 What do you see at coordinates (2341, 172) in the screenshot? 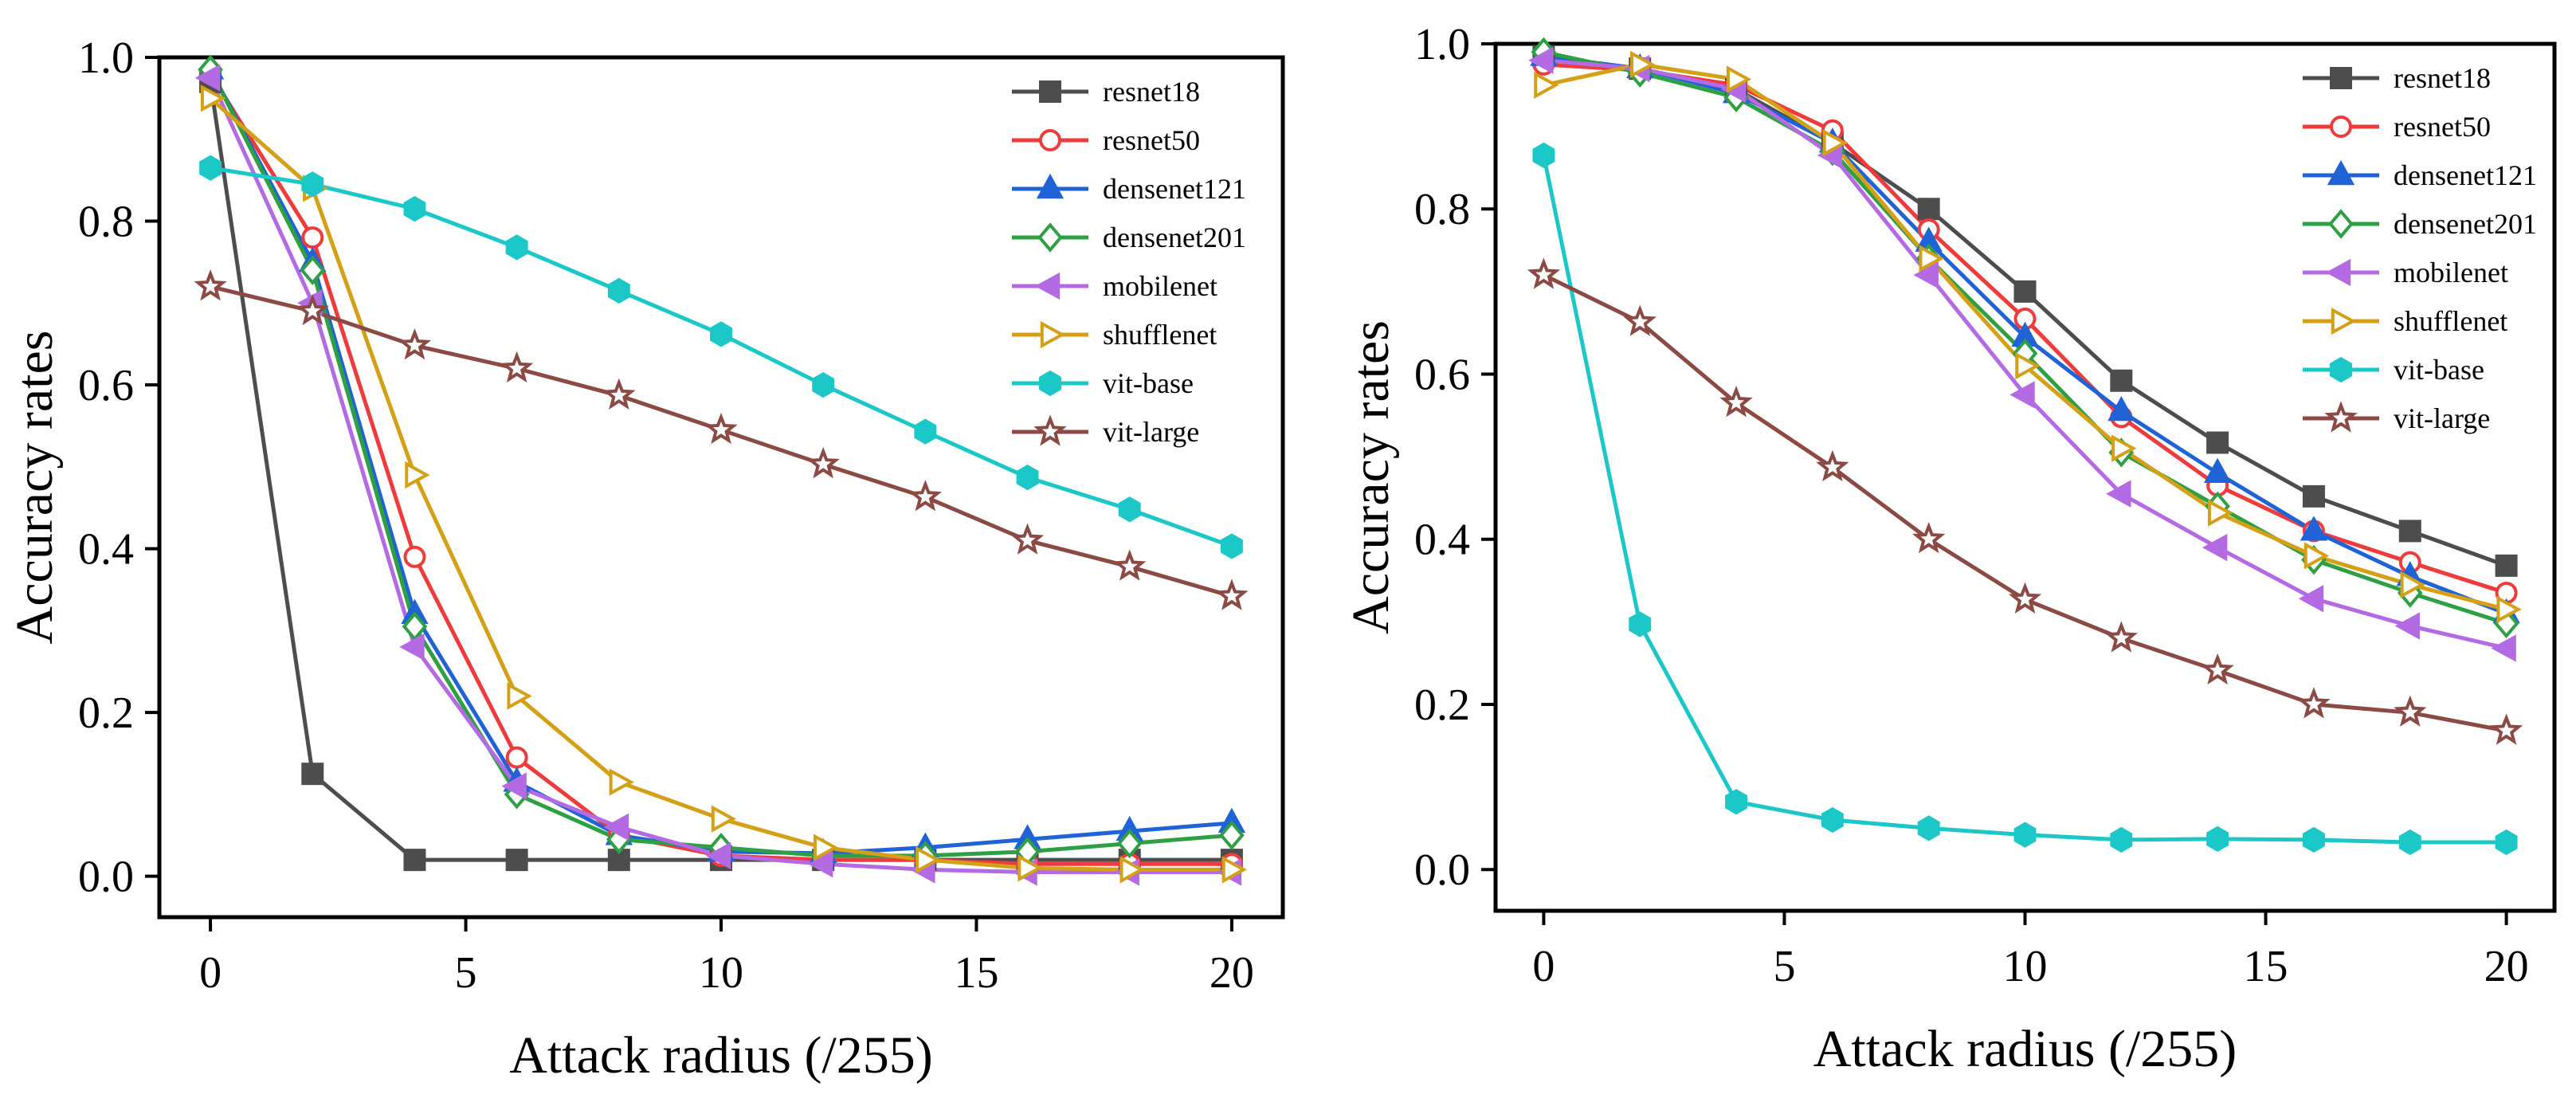
I see `legend-marker-densenet121` at bounding box center [2341, 172].